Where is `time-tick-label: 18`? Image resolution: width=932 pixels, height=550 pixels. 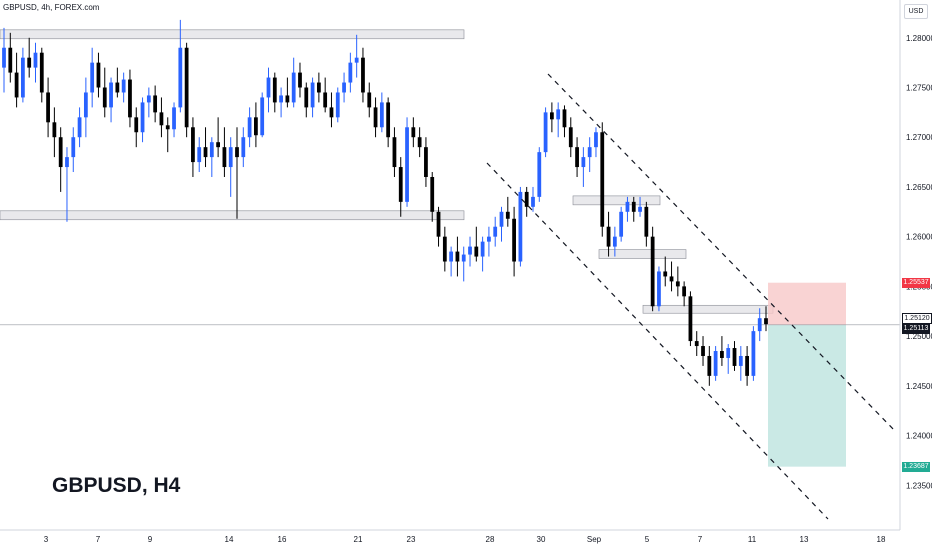
time-tick-label: 18 is located at coordinates (881, 539).